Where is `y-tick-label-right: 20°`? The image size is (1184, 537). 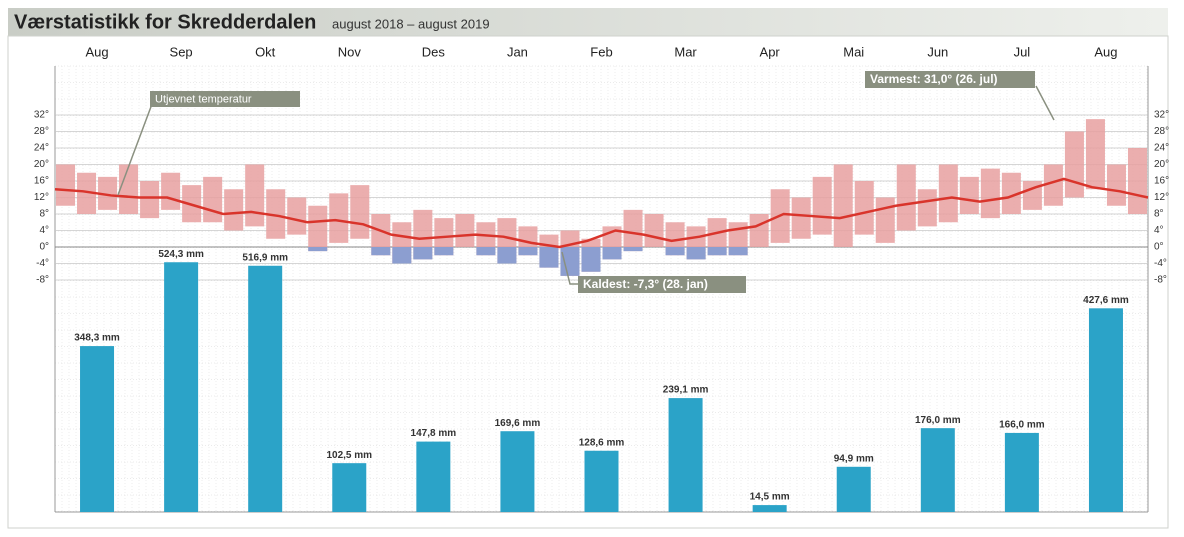 y-tick-label-right: 20° is located at coordinates (1161, 164).